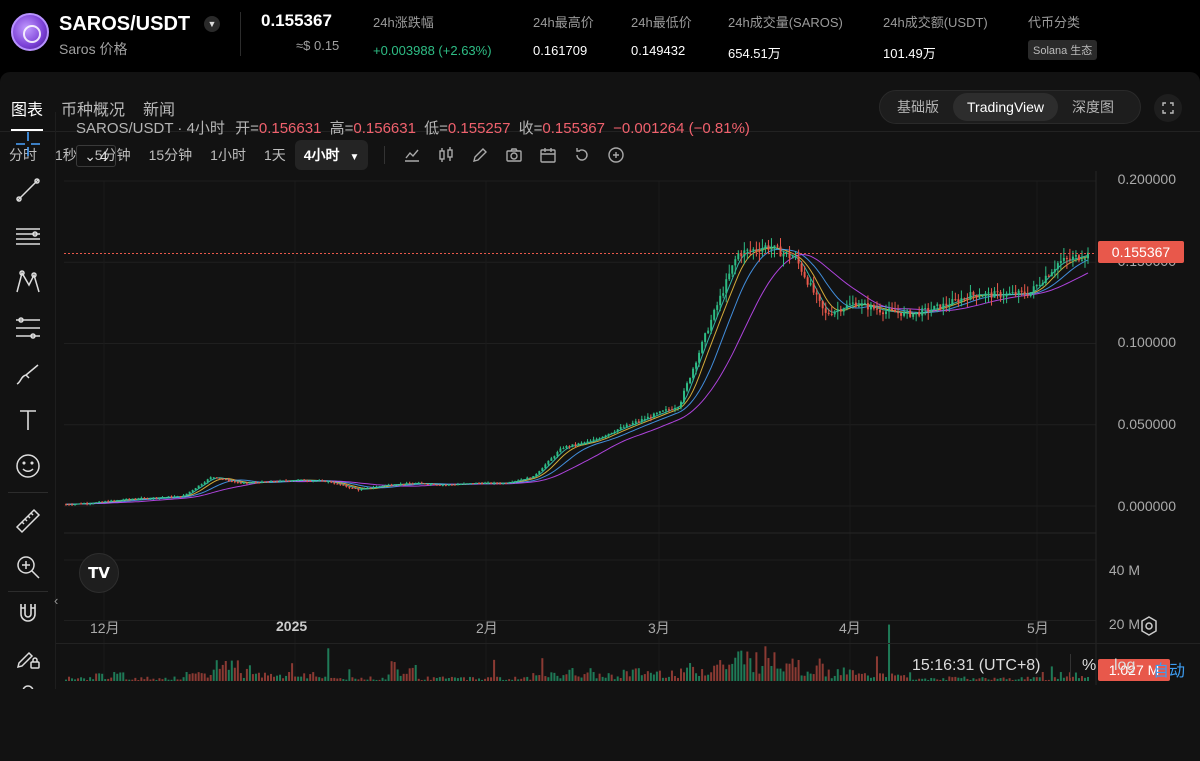 The height and width of the screenshot is (761, 1200). Describe the element at coordinates (1093, 107) in the screenshot. I see `view-depth-button: 深度图` at that location.